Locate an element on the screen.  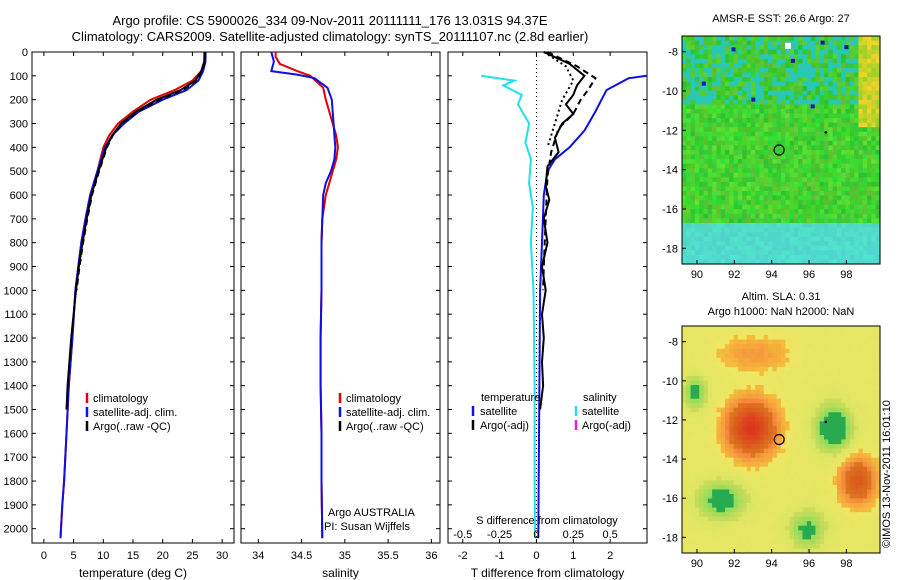
diff-xtick-label: 2 is located at coordinates (610, 556).